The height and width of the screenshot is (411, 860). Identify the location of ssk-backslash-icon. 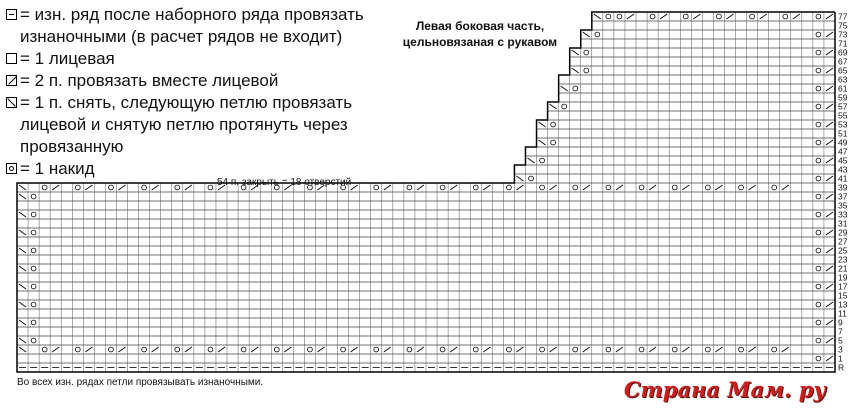
(11, 102).